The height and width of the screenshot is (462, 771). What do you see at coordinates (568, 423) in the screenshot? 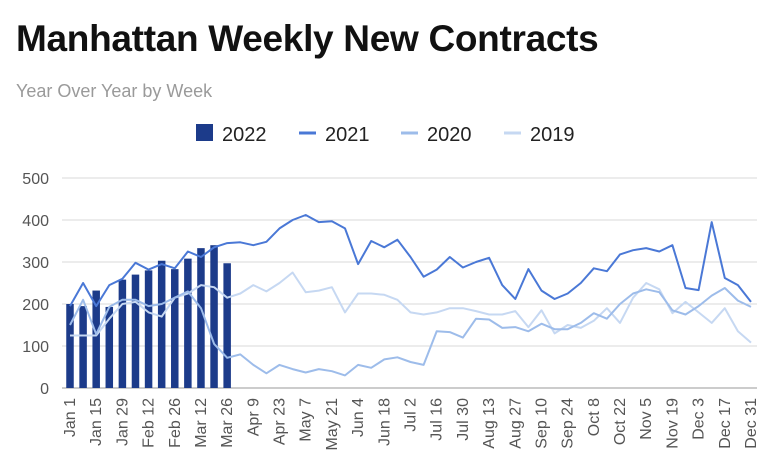
I see `x-tick-label: Sep 24` at bounding box center [568, 423].